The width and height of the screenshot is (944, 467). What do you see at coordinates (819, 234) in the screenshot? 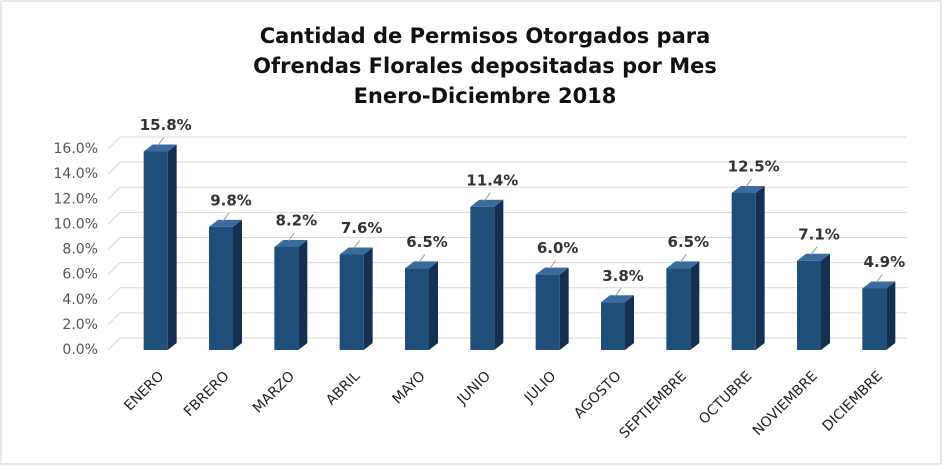
I see `value-label: 7.1%` at bounding box center [819, 234].